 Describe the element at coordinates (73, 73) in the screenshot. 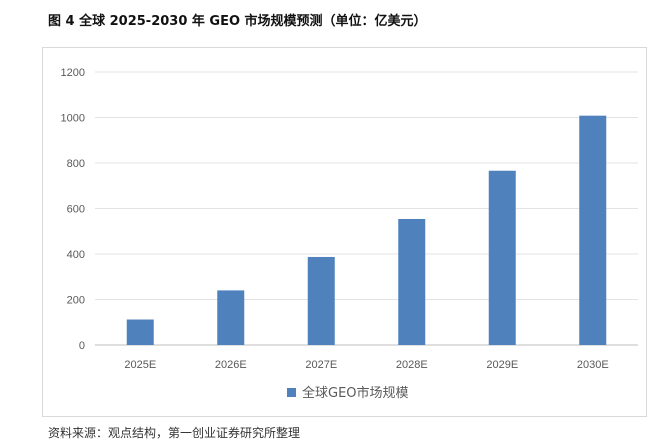

I see `y-tick-label: 1200` at that location.